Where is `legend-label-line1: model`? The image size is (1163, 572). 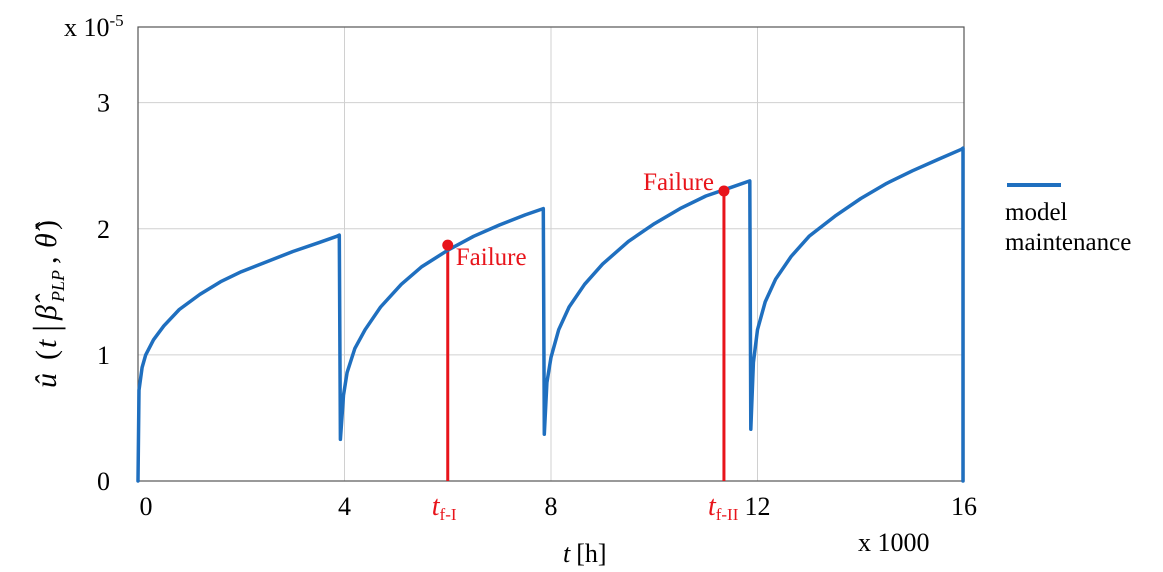
legend-label-line1: model is located at coordinates (1036, 212).